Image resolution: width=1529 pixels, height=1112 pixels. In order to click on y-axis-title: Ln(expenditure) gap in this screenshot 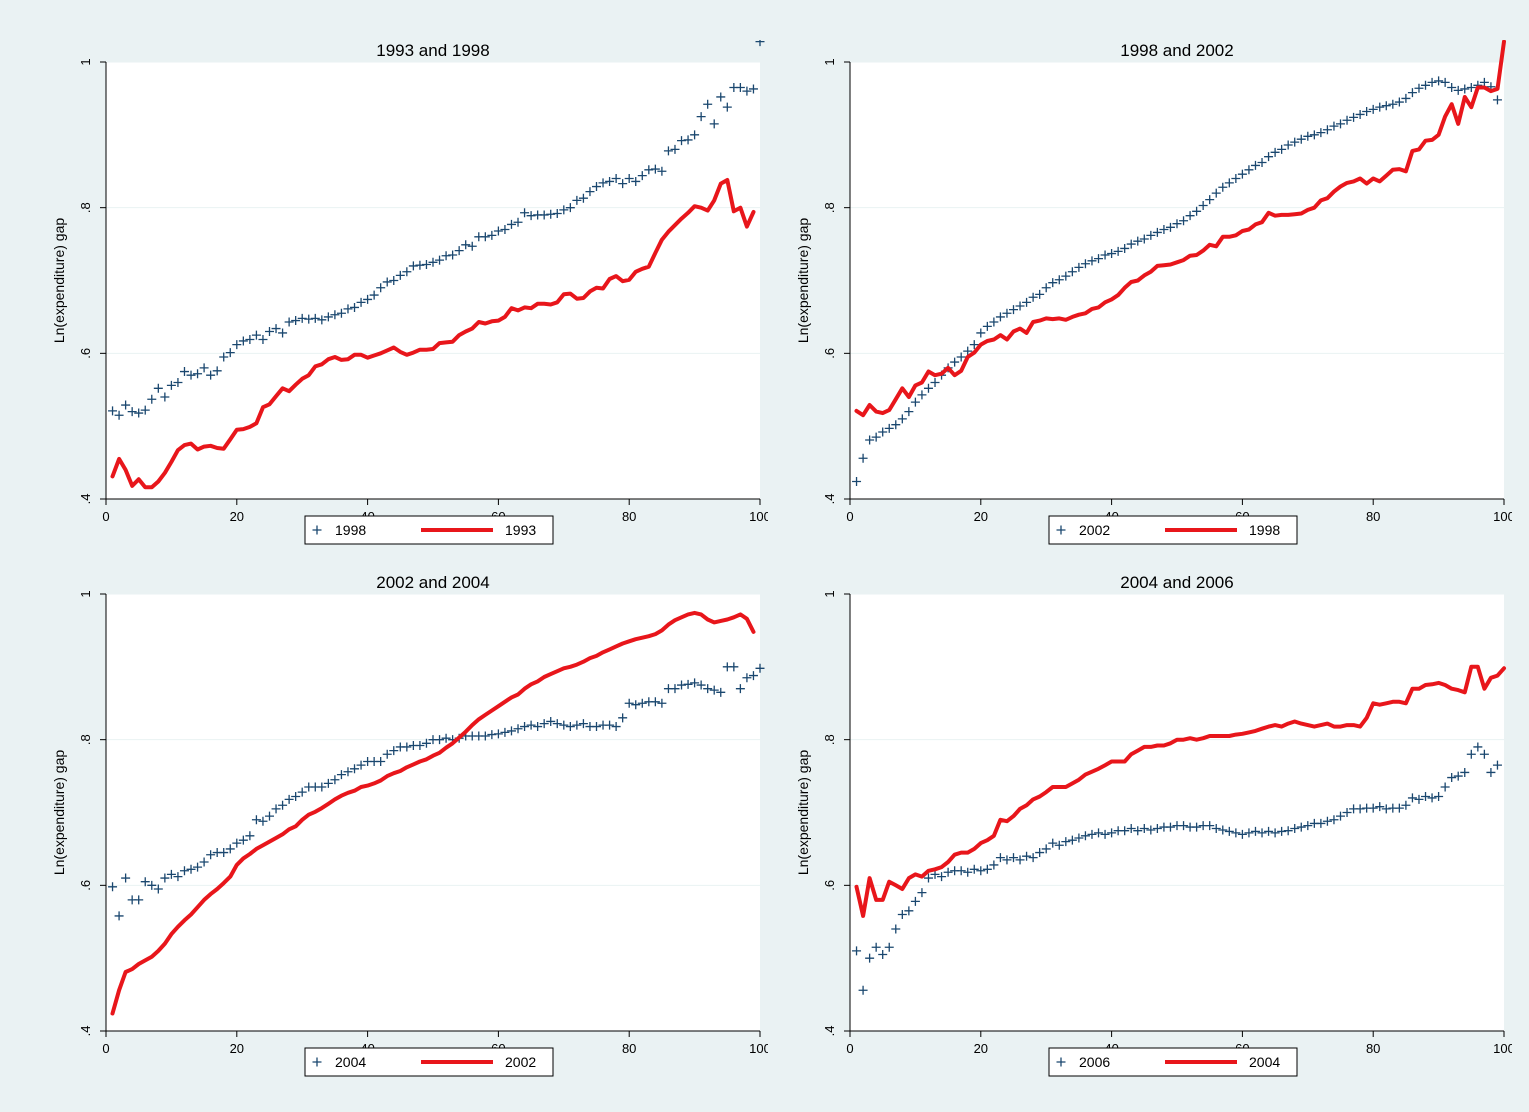, I will do `click(803, 281)`.